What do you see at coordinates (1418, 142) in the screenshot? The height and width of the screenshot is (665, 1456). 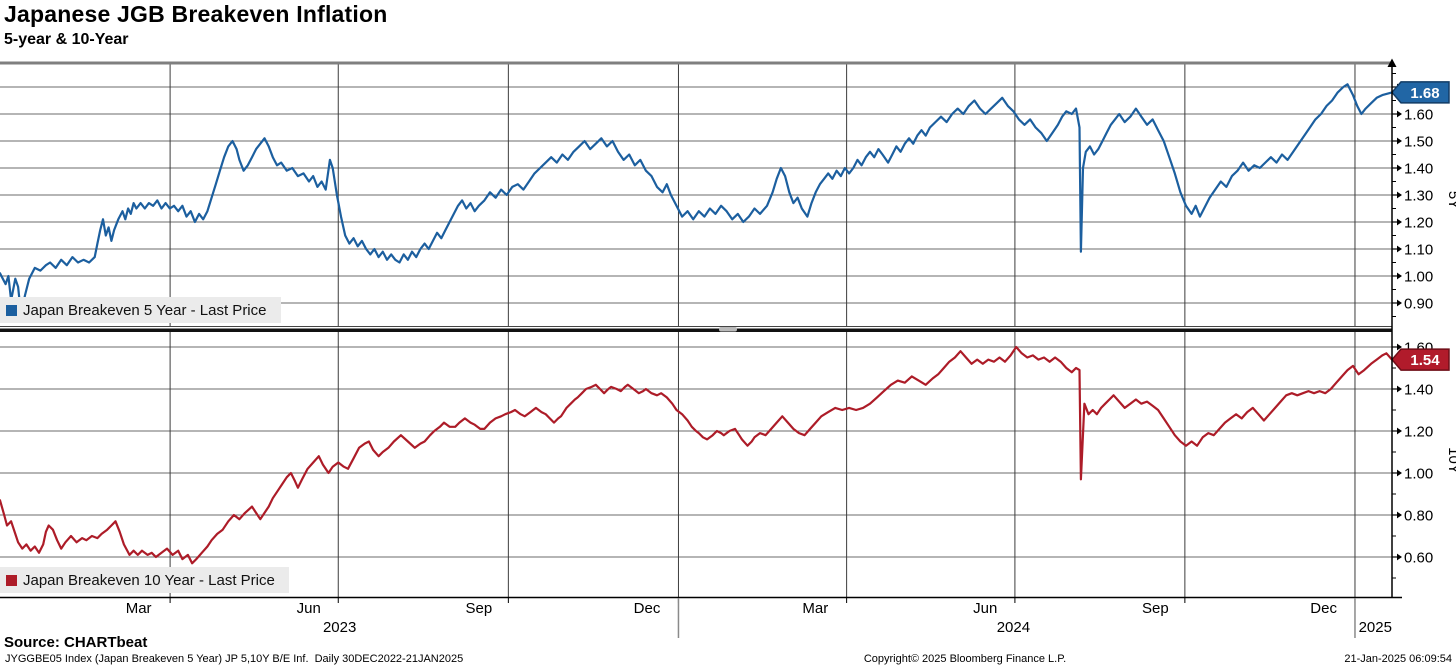 I see `y-tick-label: 1.50` at bounding box center [1418, 142].